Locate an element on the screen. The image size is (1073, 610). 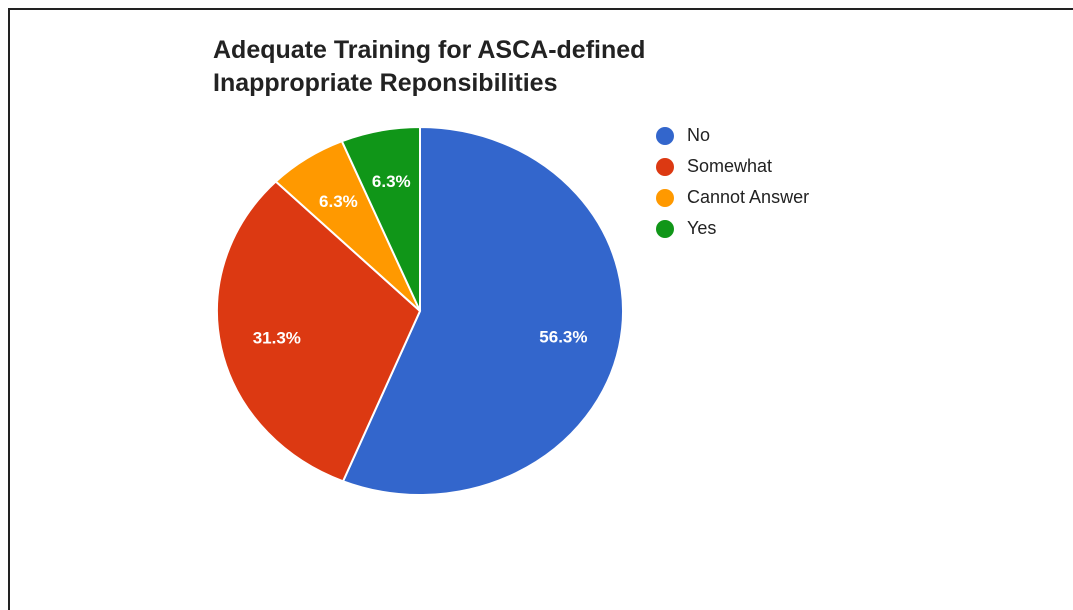
slice-label-cannot-answer: 6.3% is located at coordinates (338, 201).